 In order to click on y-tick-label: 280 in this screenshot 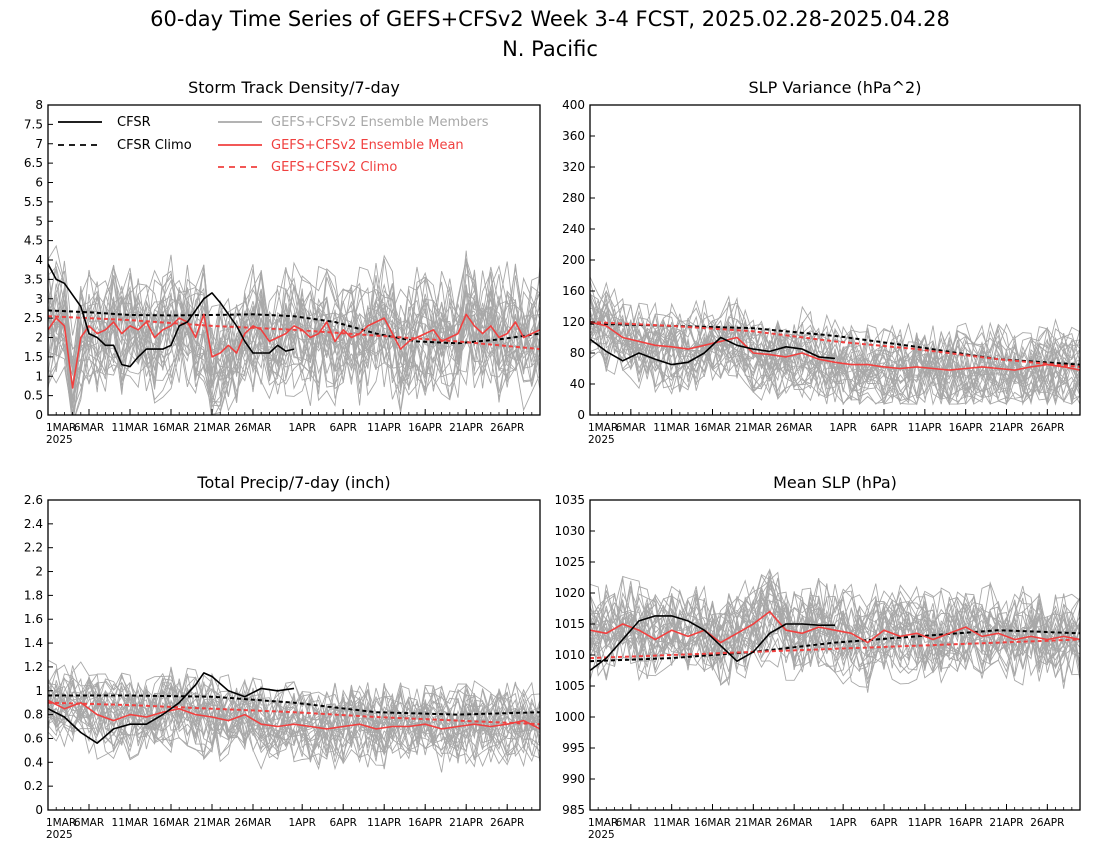, I will do `click(573, 198)`.